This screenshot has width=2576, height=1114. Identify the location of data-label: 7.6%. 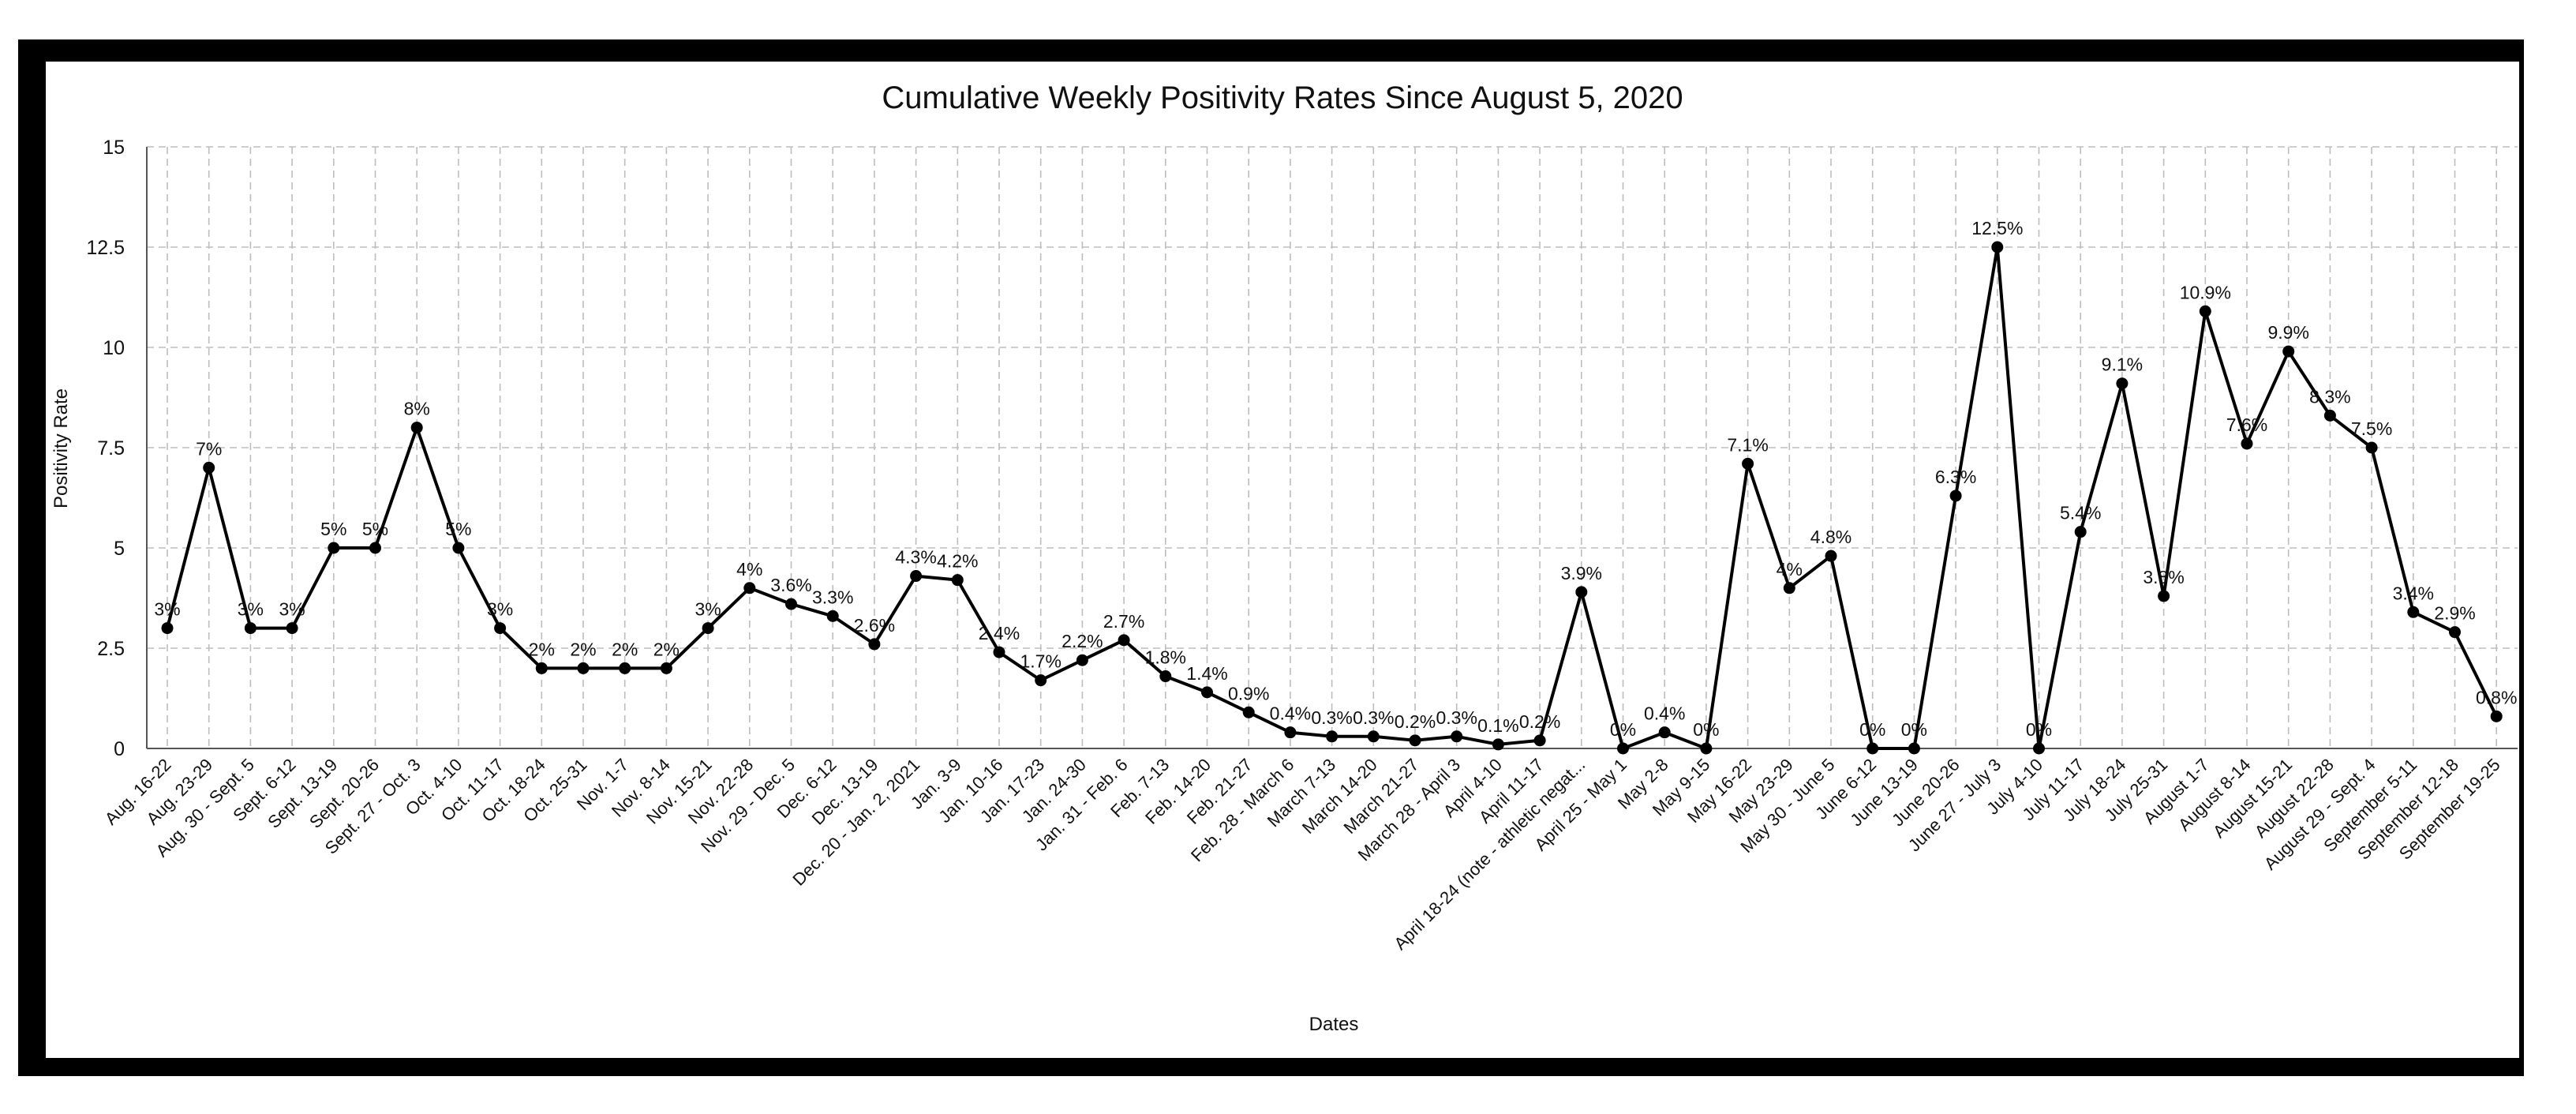
(2246, 424).